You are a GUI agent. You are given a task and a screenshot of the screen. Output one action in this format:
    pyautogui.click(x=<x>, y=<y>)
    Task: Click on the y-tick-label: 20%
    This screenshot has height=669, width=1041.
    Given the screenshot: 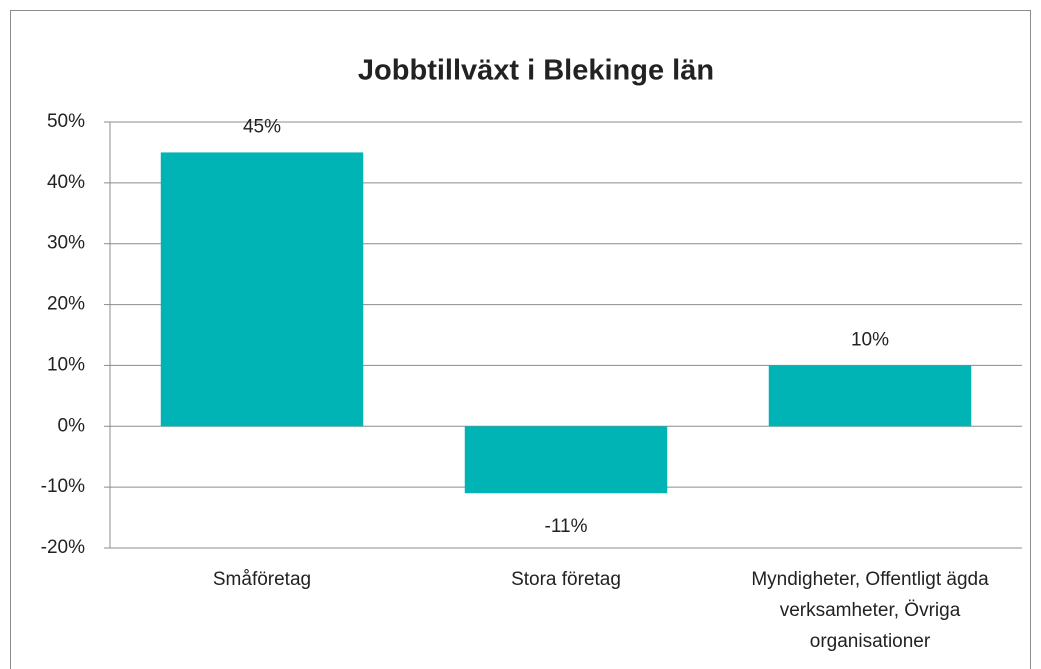 What is the action you would take?
    pyautogui.click(x=66, y=304)
    